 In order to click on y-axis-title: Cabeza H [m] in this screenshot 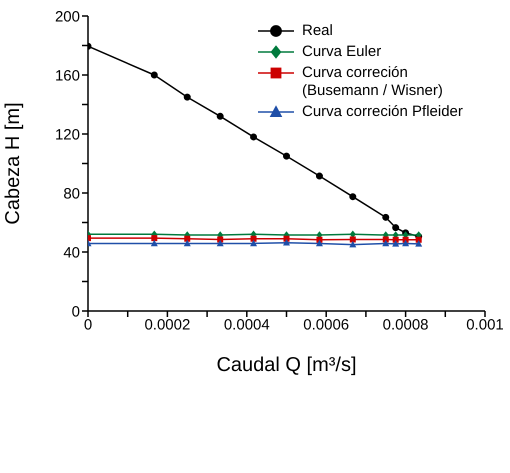, I will do `click(13, 163)`.